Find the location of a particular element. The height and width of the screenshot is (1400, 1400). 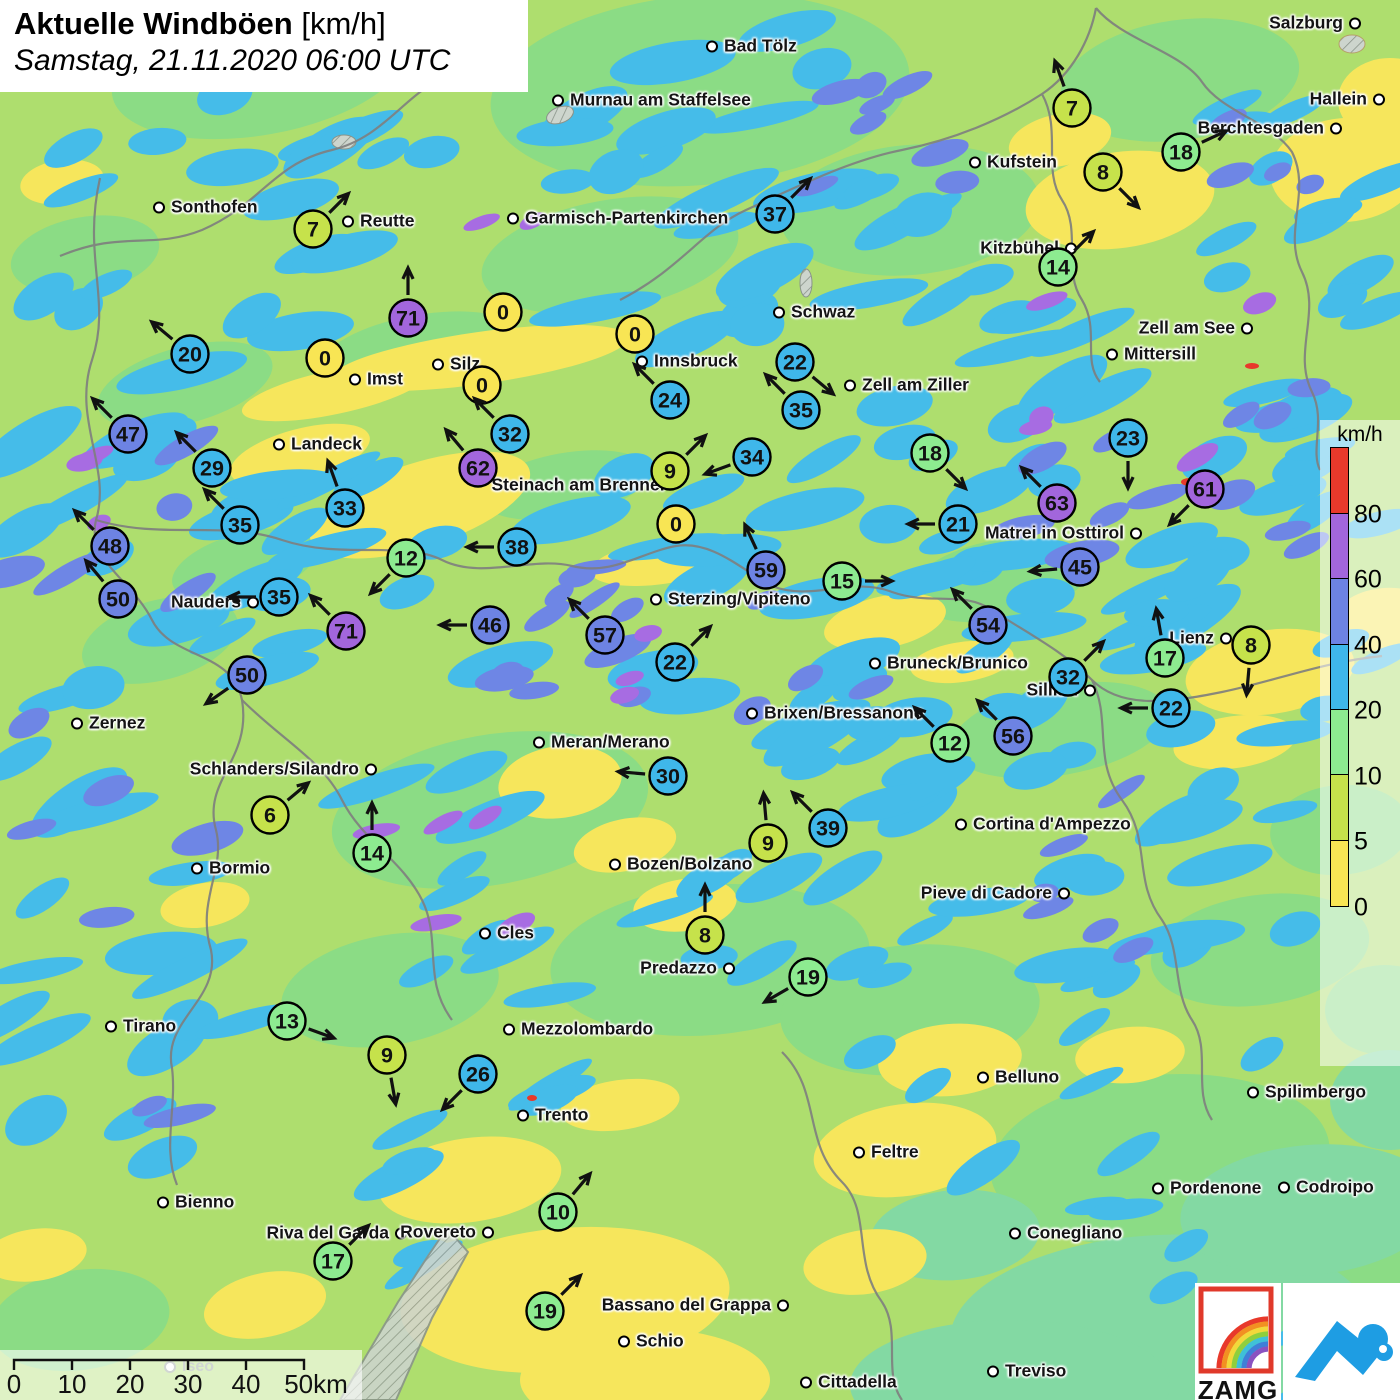

gust-value: 32 is located at coordinates (1068, 678).